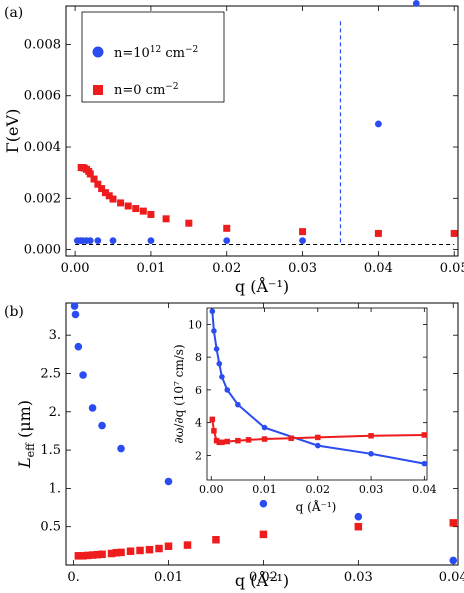 The width and height of the screenshot is (464, 593). I want to click on panel-b-label: (b), so click(14, 312).